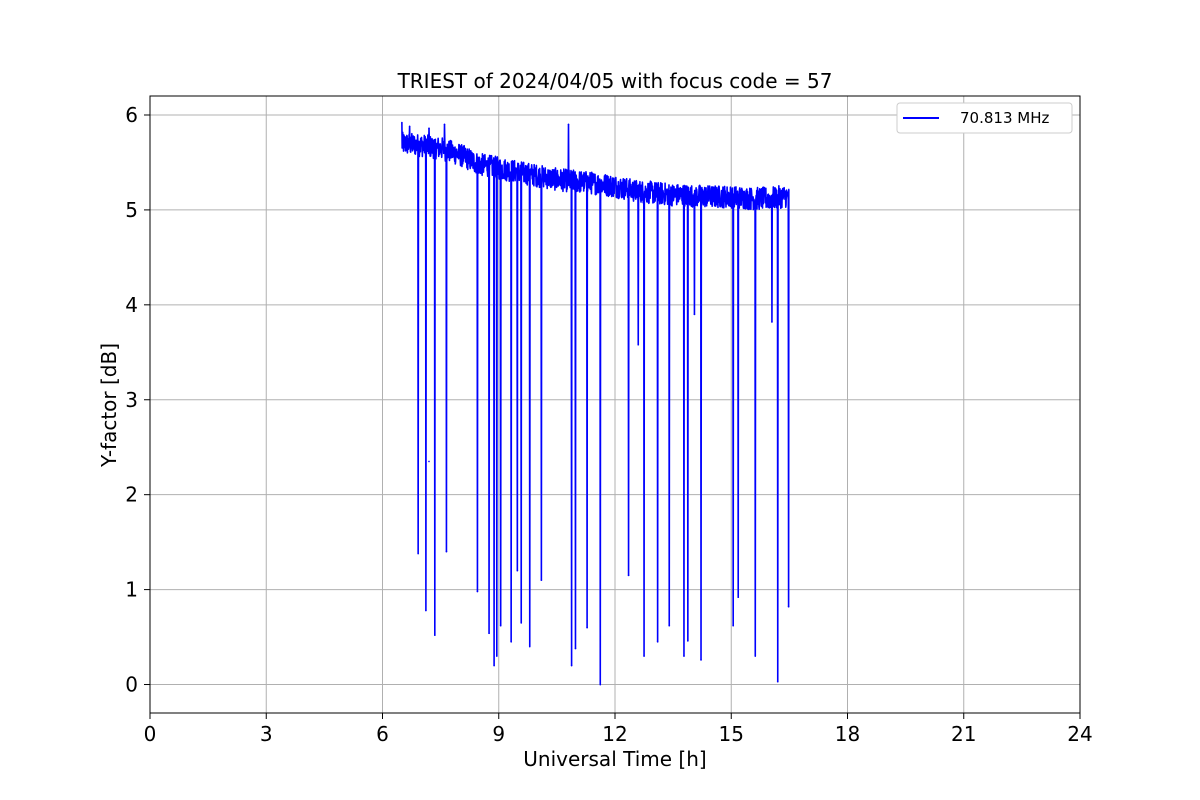  Describe the element at coordinates (1079, 734) in the screenshot. I see `x-tick-label: 24` at that location.